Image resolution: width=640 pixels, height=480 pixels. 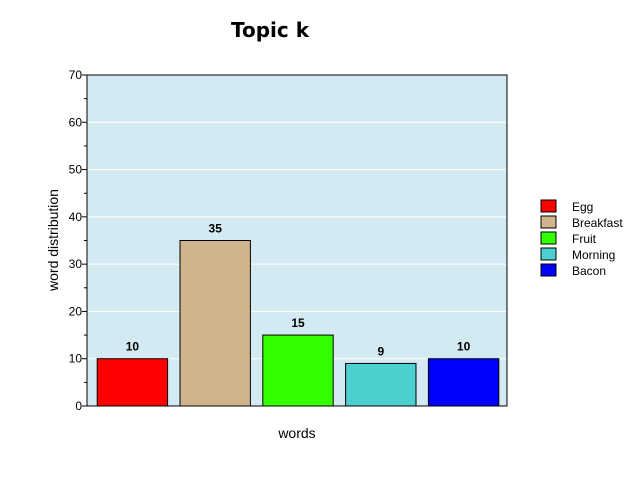 I want to click on bar-egg, so click(x=132, y=382).